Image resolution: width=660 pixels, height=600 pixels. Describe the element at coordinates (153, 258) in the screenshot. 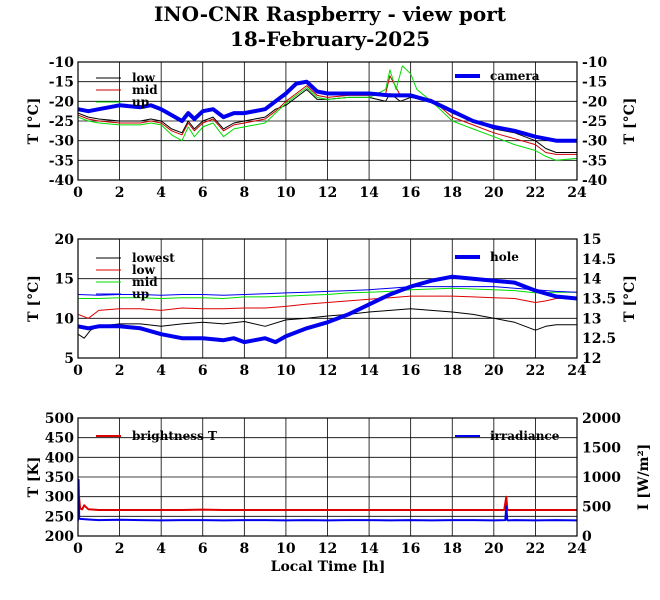

I see `legend-label: lowest` at that location.